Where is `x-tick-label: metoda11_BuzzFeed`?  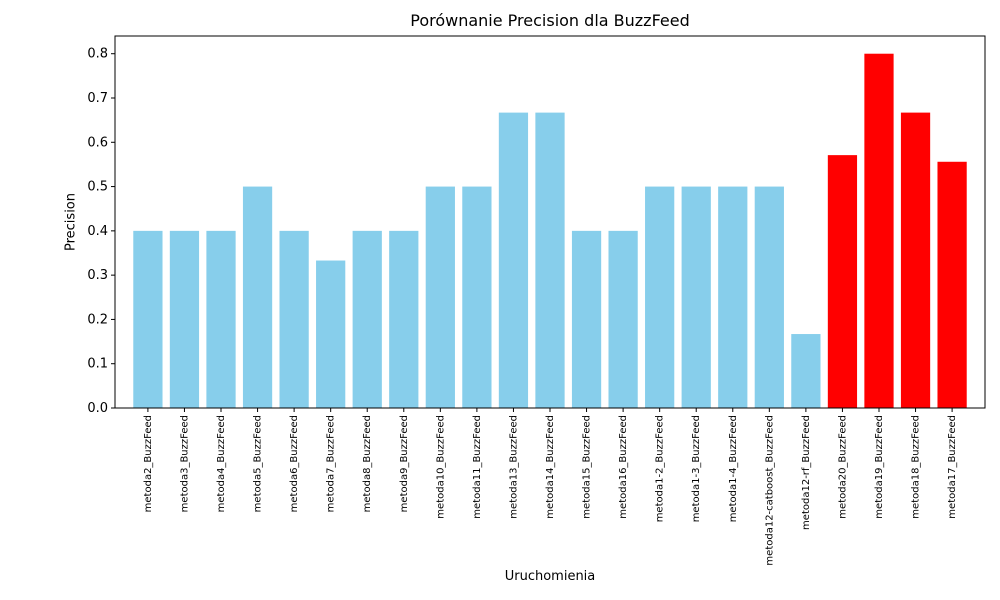 x-tick-label: metoda11_BuzzFeed is located at coordinates (477, 467).